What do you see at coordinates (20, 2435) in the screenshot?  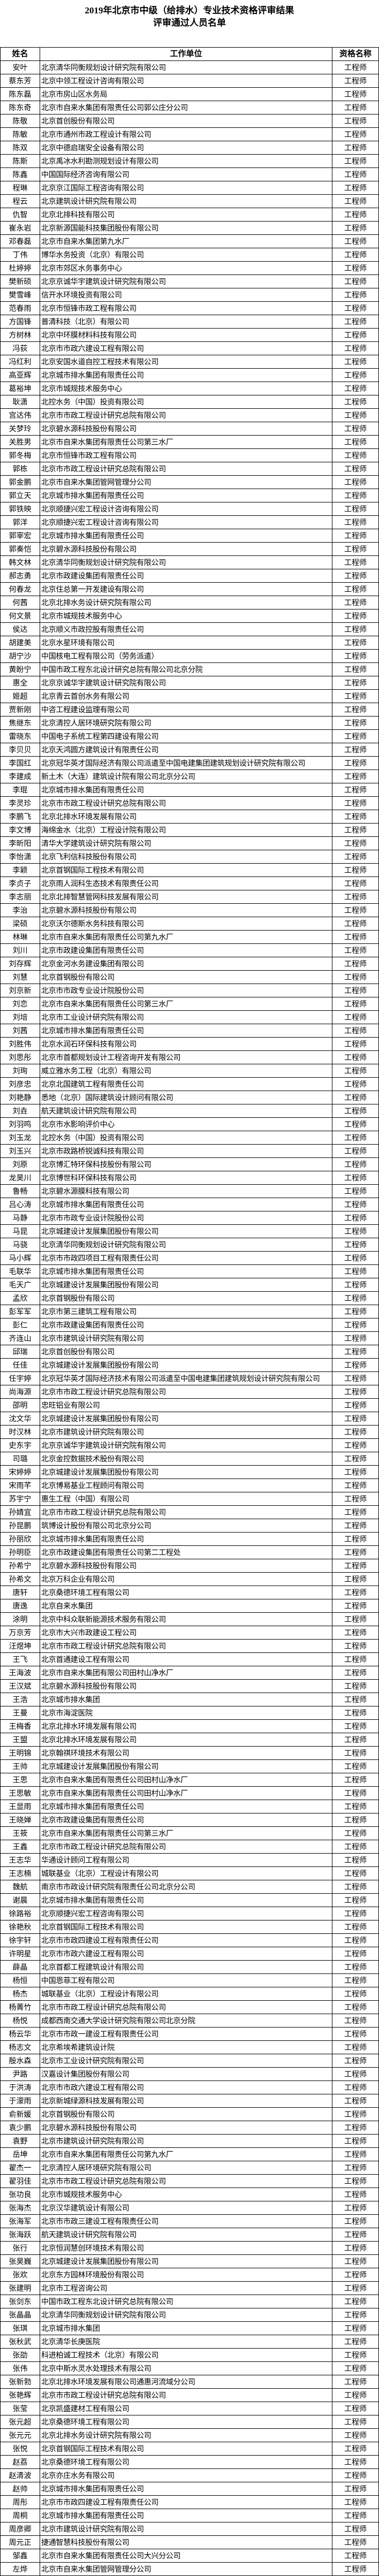 I see `cell-name: 张元元` at bounding box center [20, 2435].